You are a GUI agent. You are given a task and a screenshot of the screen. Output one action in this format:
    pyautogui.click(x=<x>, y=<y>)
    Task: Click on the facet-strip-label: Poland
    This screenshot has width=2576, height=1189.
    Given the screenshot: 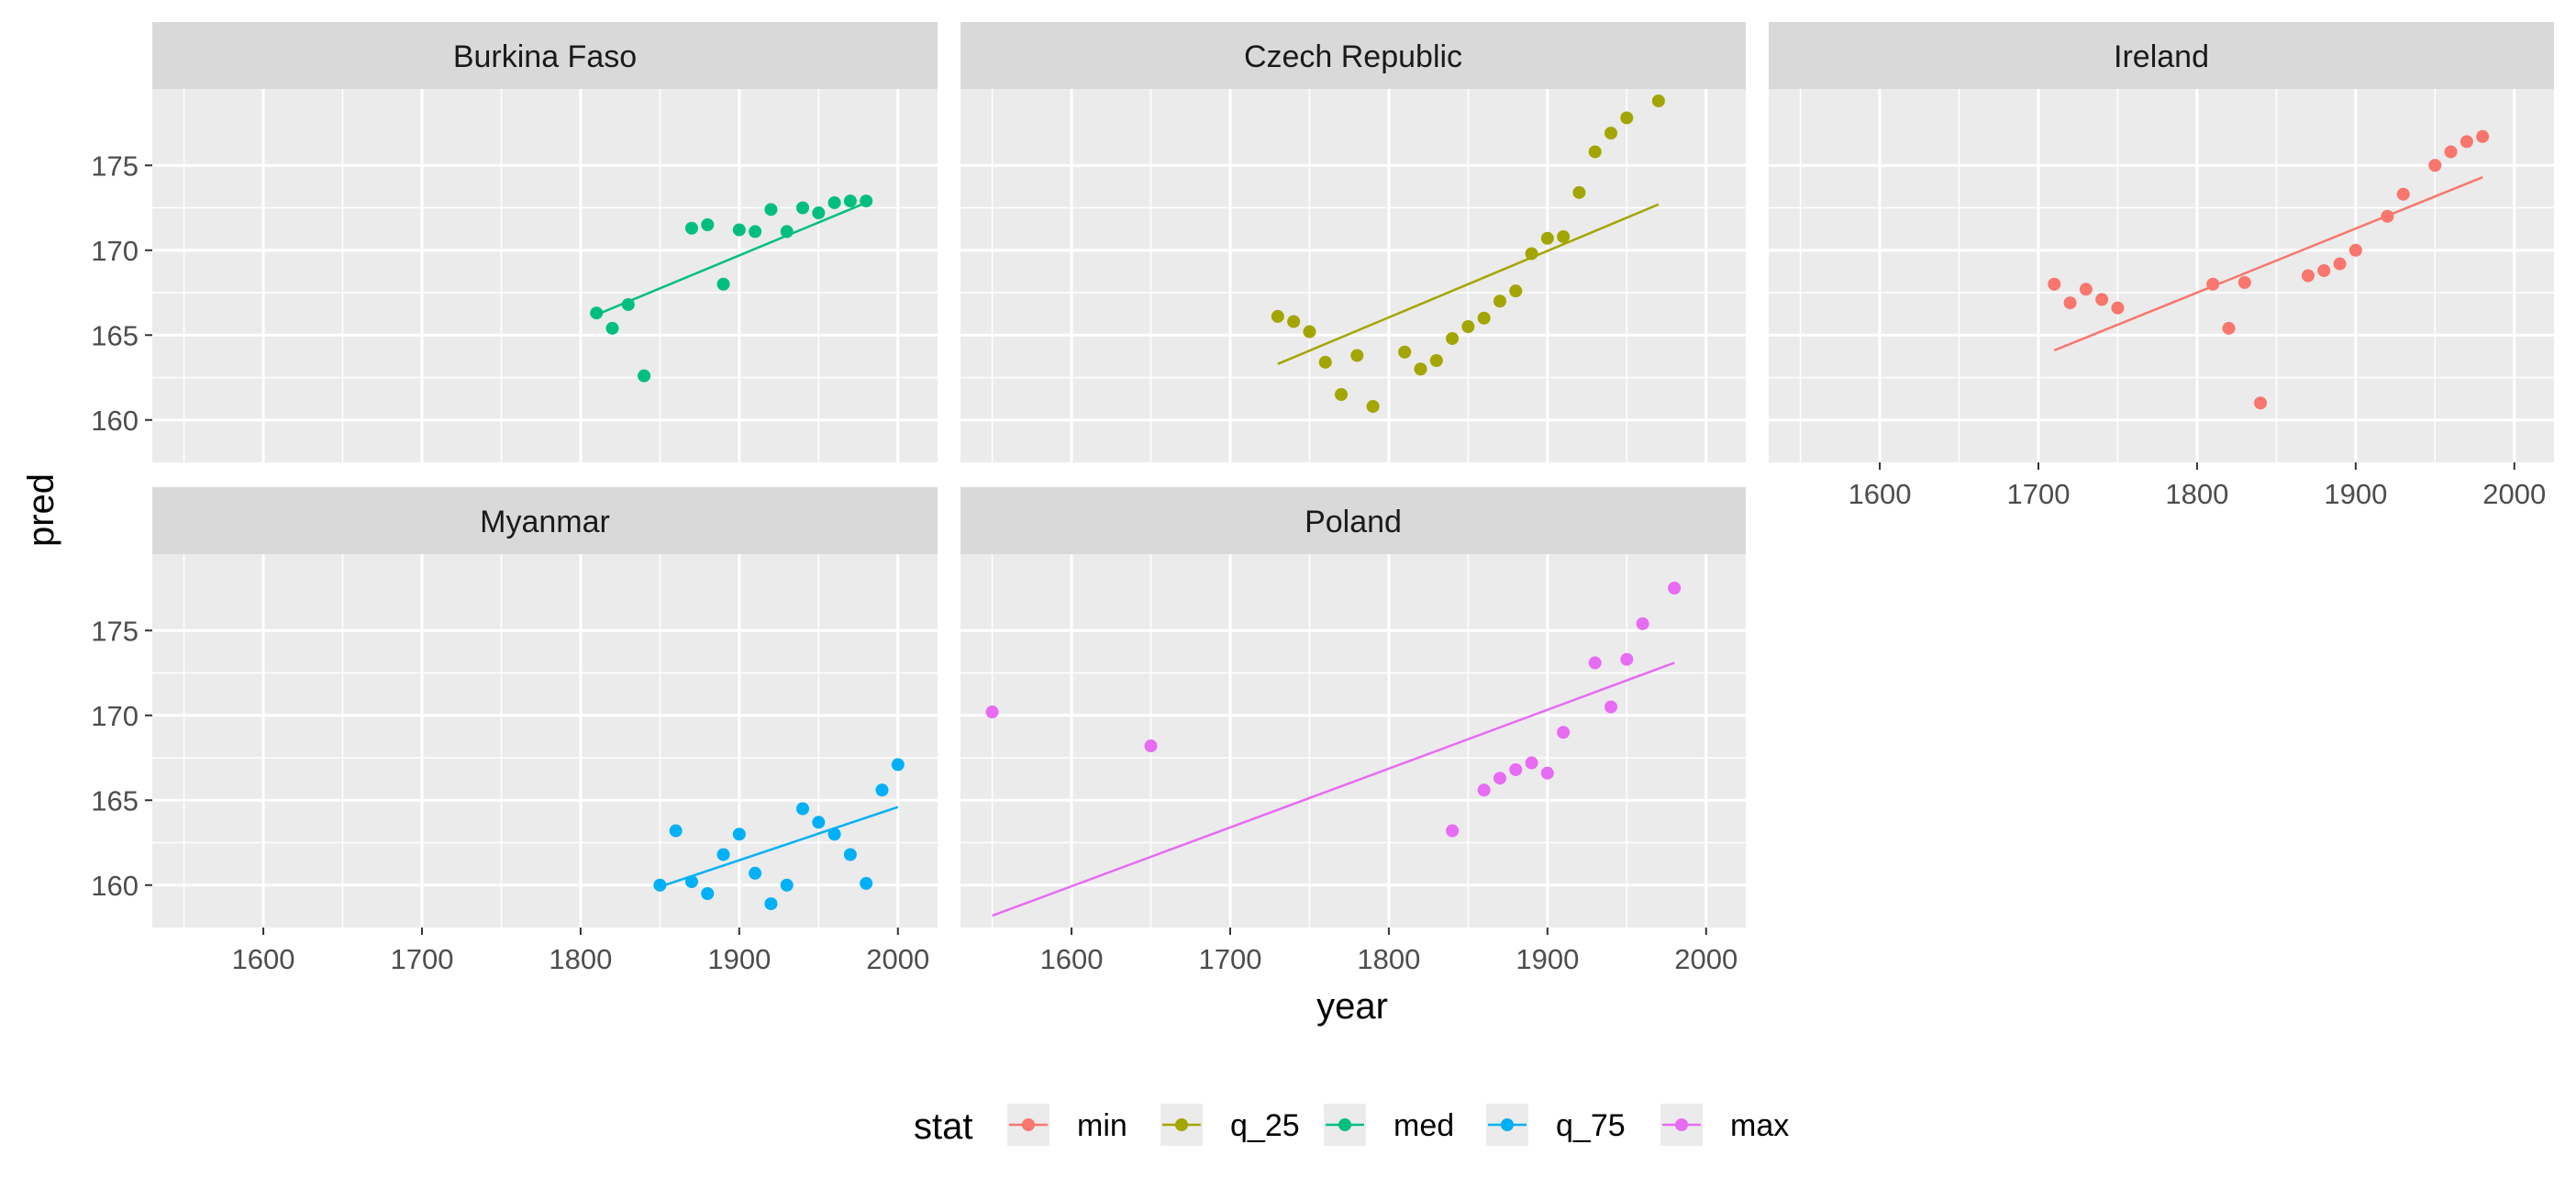 What is the action you would take?
    pyautogui.click(x=1353, y=522)
    